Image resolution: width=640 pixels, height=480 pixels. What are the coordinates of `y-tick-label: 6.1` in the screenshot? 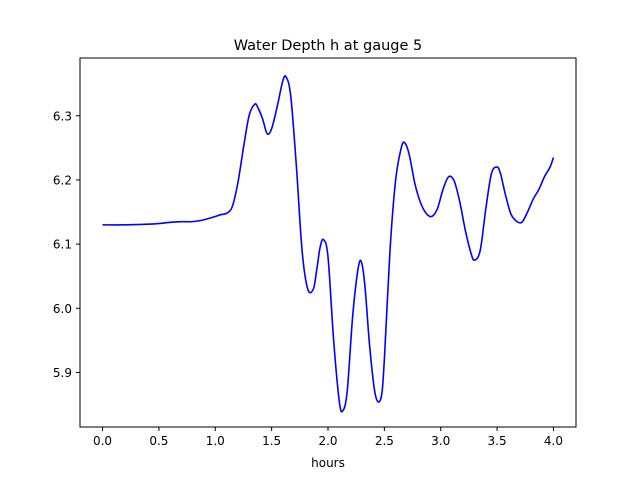 It's located at (62, 245).